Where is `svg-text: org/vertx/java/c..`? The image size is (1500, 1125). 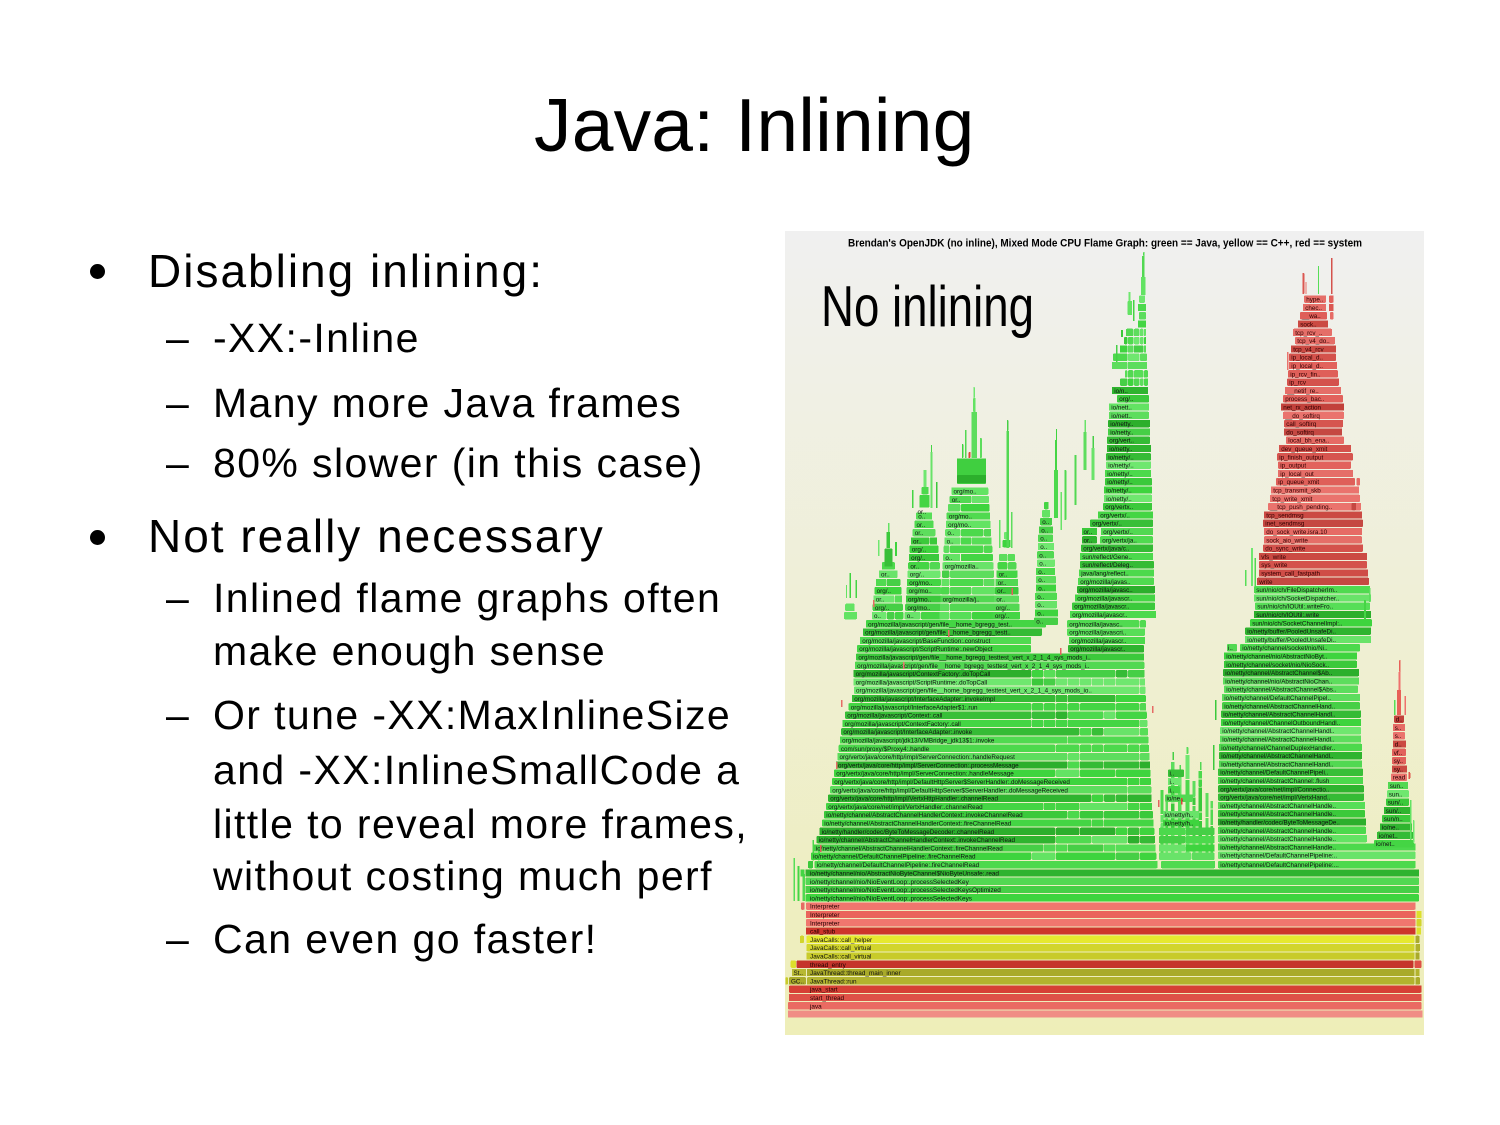 svg-text: org/vertx/java/c.. is located at coordinates (1106, 549).